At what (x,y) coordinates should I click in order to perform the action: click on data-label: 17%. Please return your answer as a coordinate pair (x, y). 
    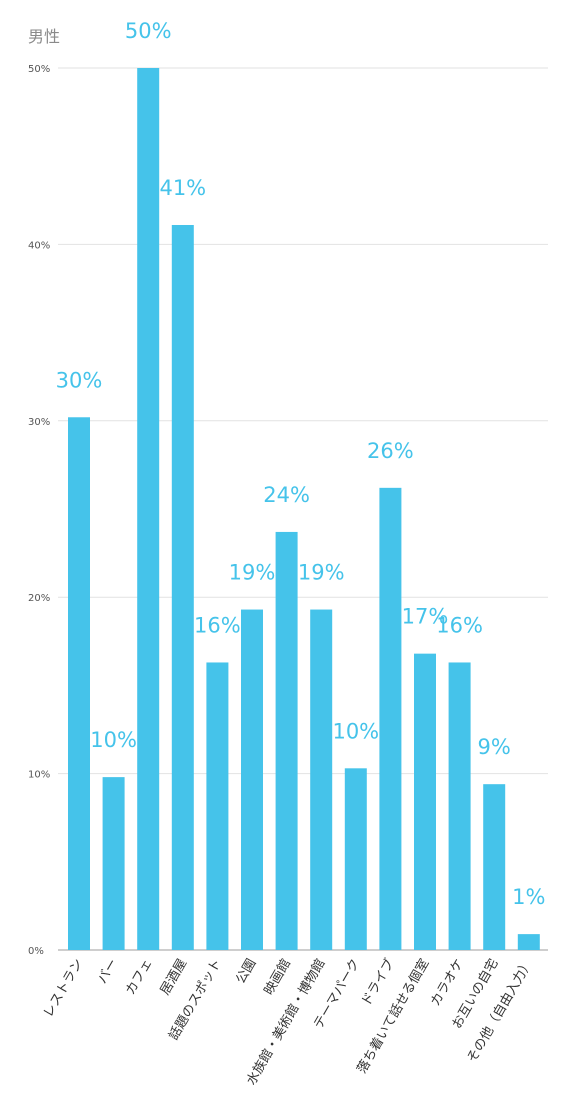
    Looking at the image, I should click on (425, 617).